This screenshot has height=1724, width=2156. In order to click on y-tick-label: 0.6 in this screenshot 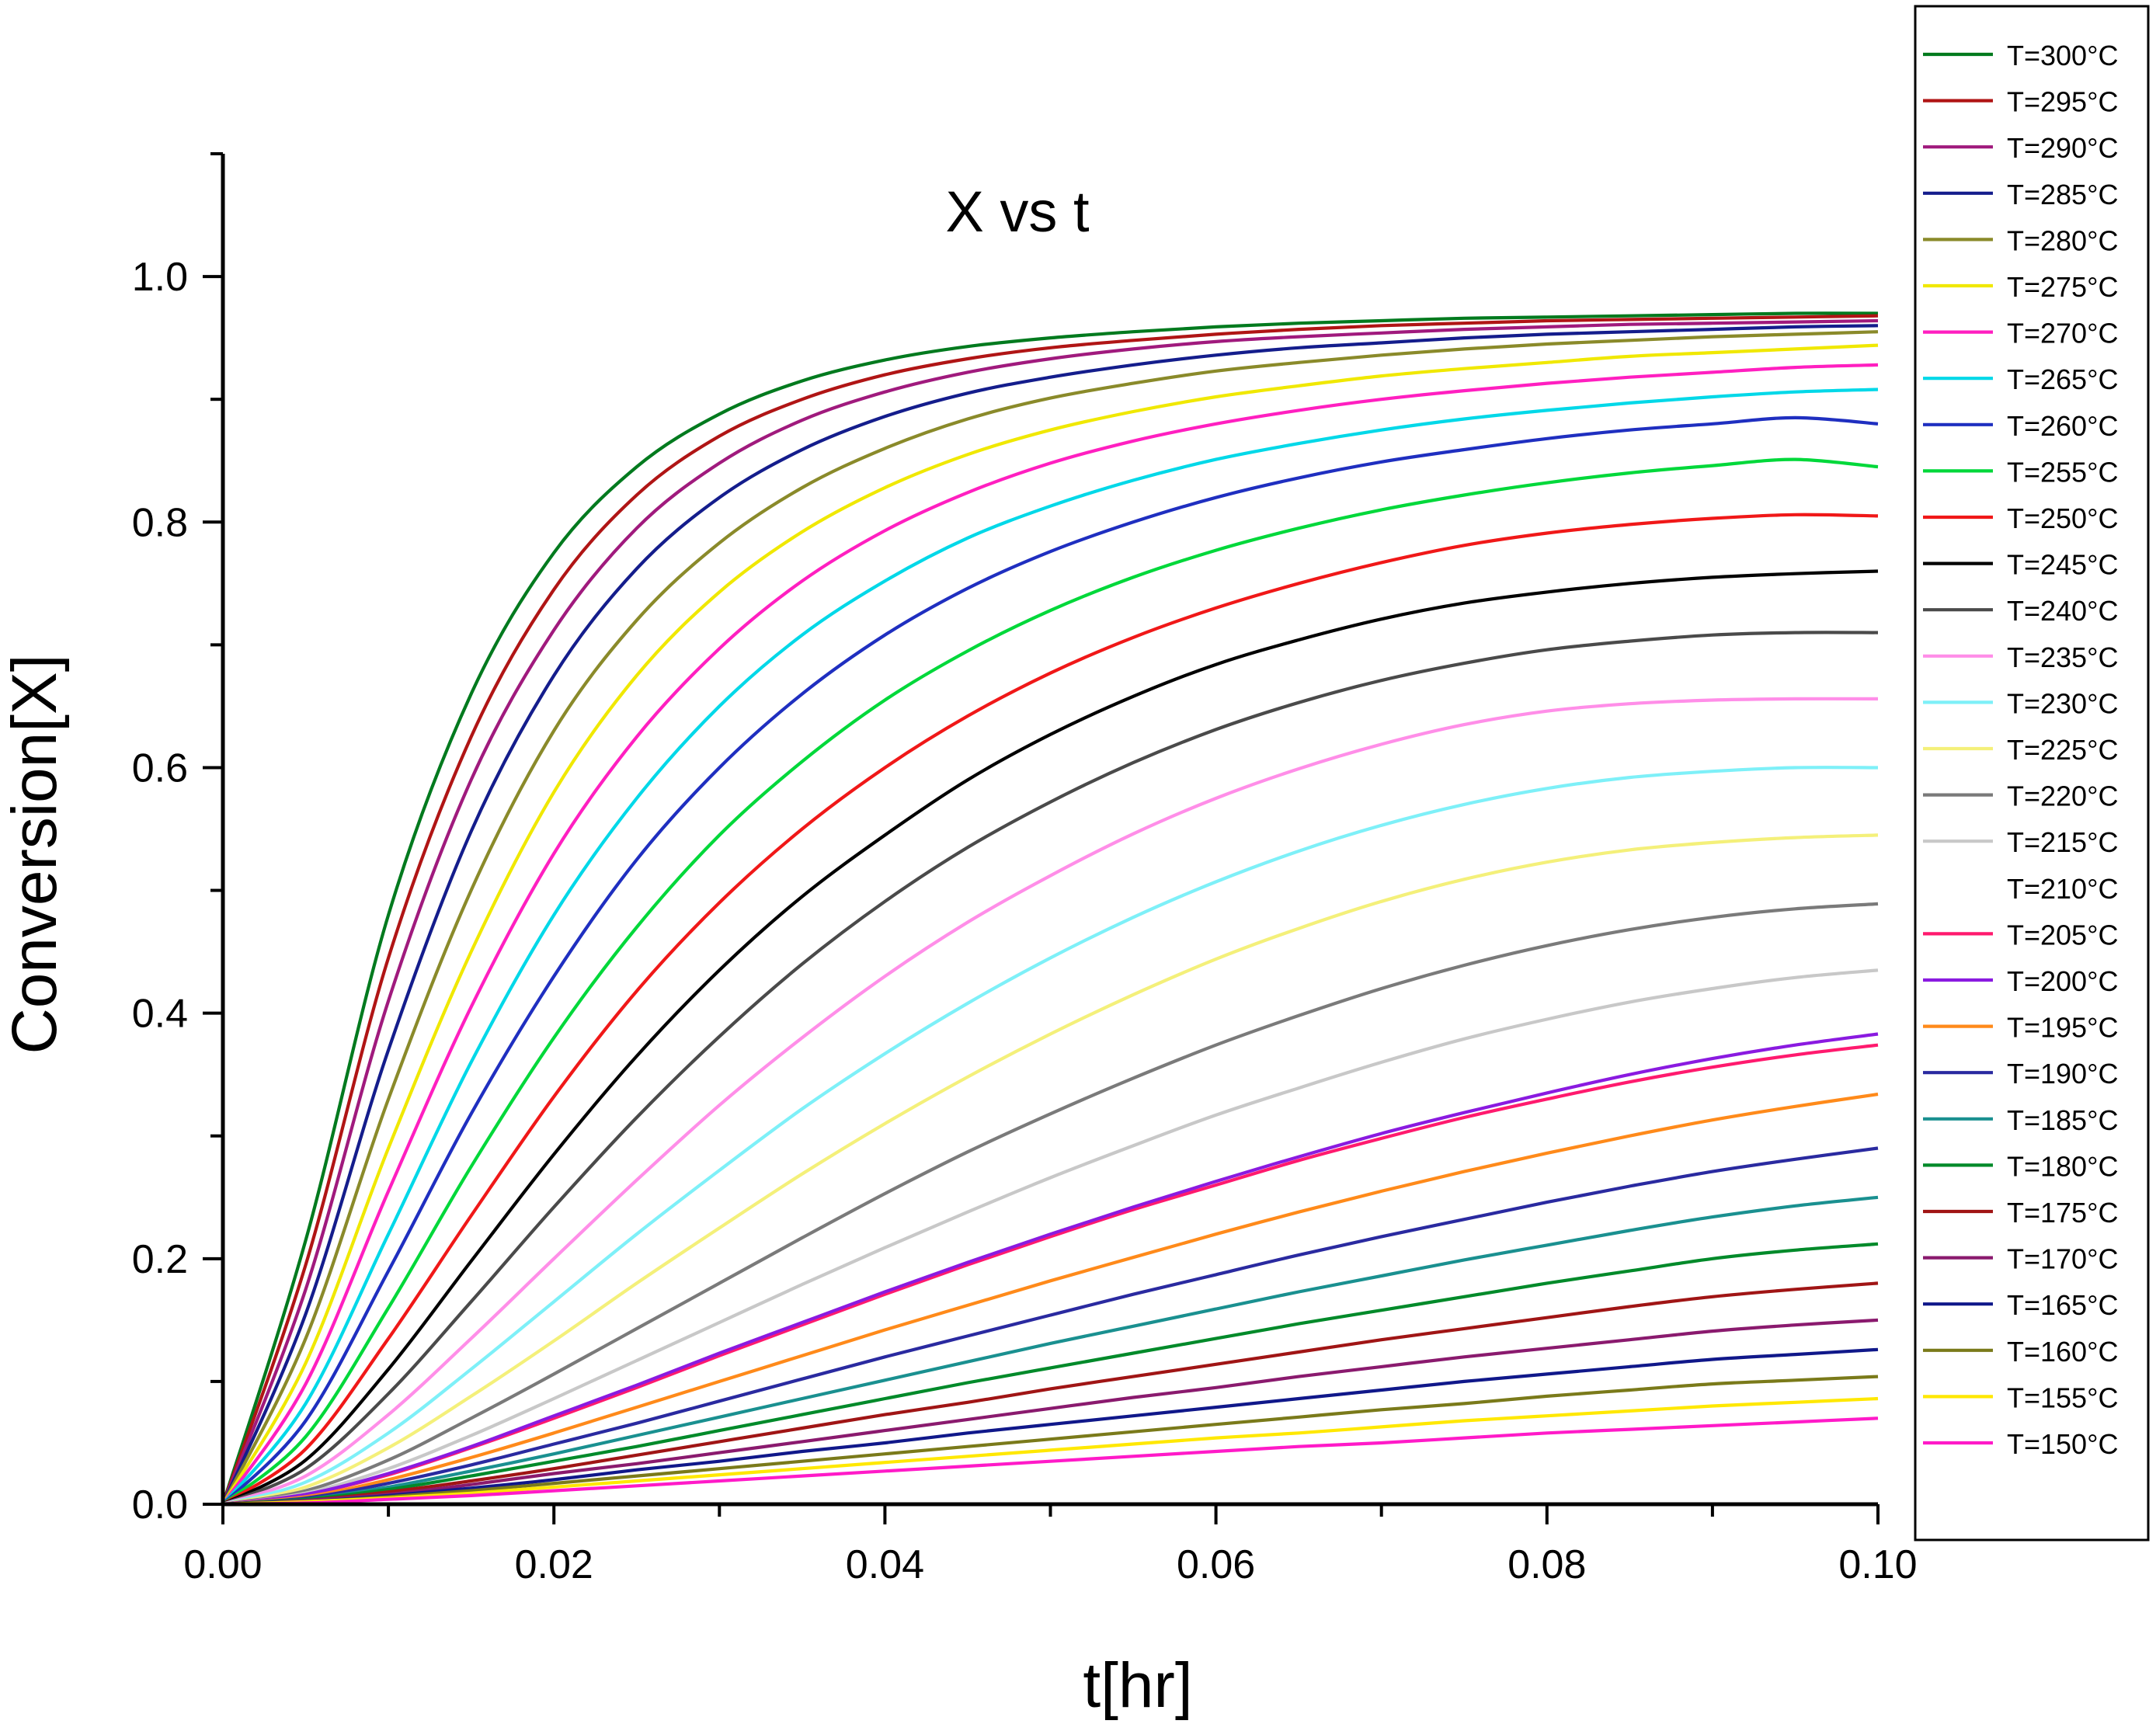, I will do `click(160, 768)`.